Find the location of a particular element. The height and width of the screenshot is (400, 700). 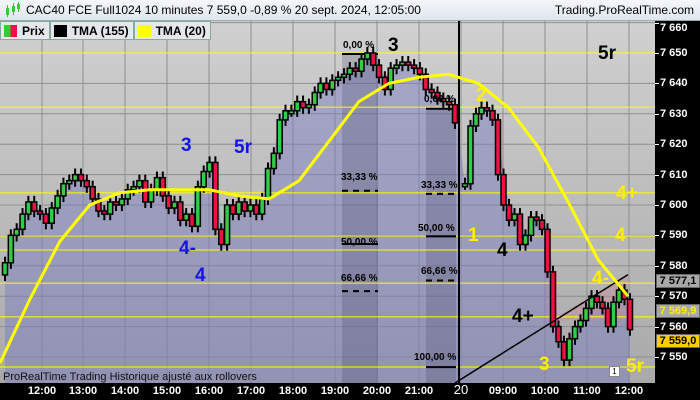

fib-label: 50,00 % is located at coordinates (436, 228).